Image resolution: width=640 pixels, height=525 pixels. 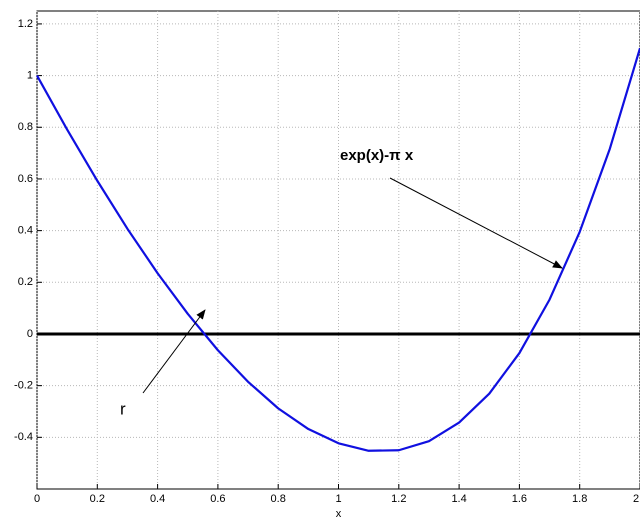 What do you see at coordinates (23, 437) in the screenshot?
I see `y-tick-label: -0.4` at bounding box center [23, 437].